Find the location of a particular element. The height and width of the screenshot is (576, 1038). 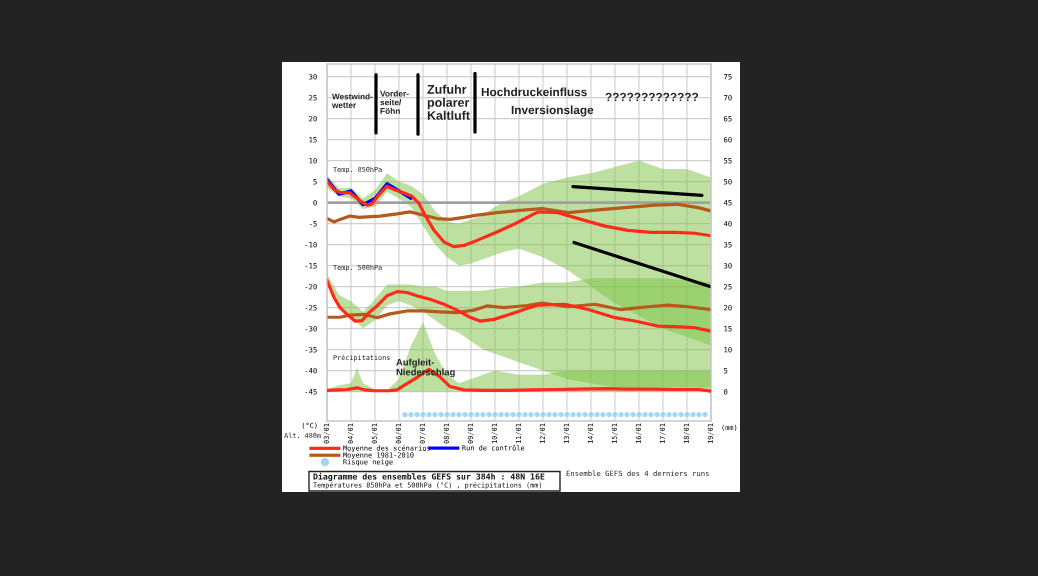

annotation: Westwind- wetter is located at coordinates (352, 100).